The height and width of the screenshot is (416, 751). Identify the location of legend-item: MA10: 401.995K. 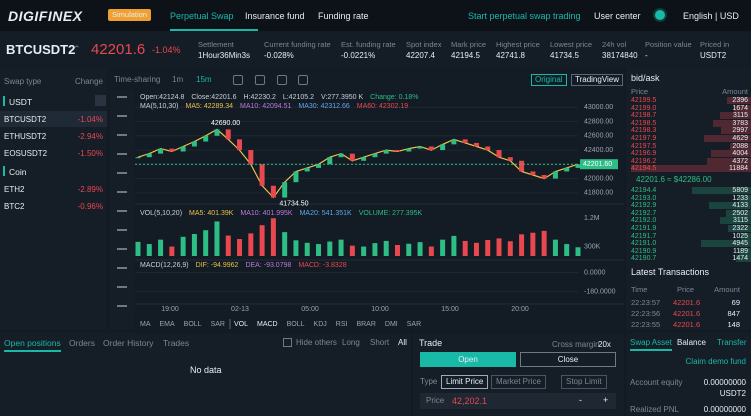
(266, 213).